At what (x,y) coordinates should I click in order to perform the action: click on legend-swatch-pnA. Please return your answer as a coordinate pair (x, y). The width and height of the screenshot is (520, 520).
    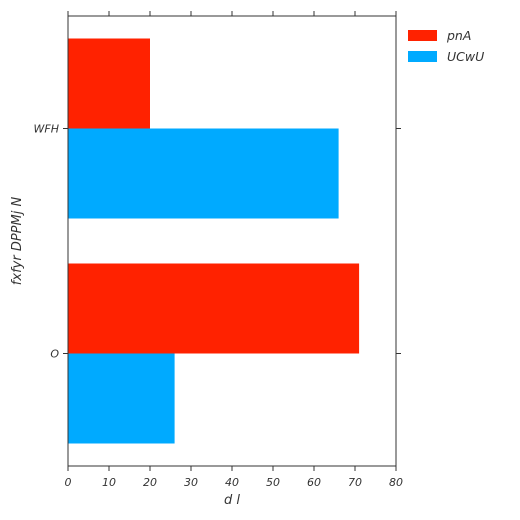
    Looking at the image, I should click on (422, 35).